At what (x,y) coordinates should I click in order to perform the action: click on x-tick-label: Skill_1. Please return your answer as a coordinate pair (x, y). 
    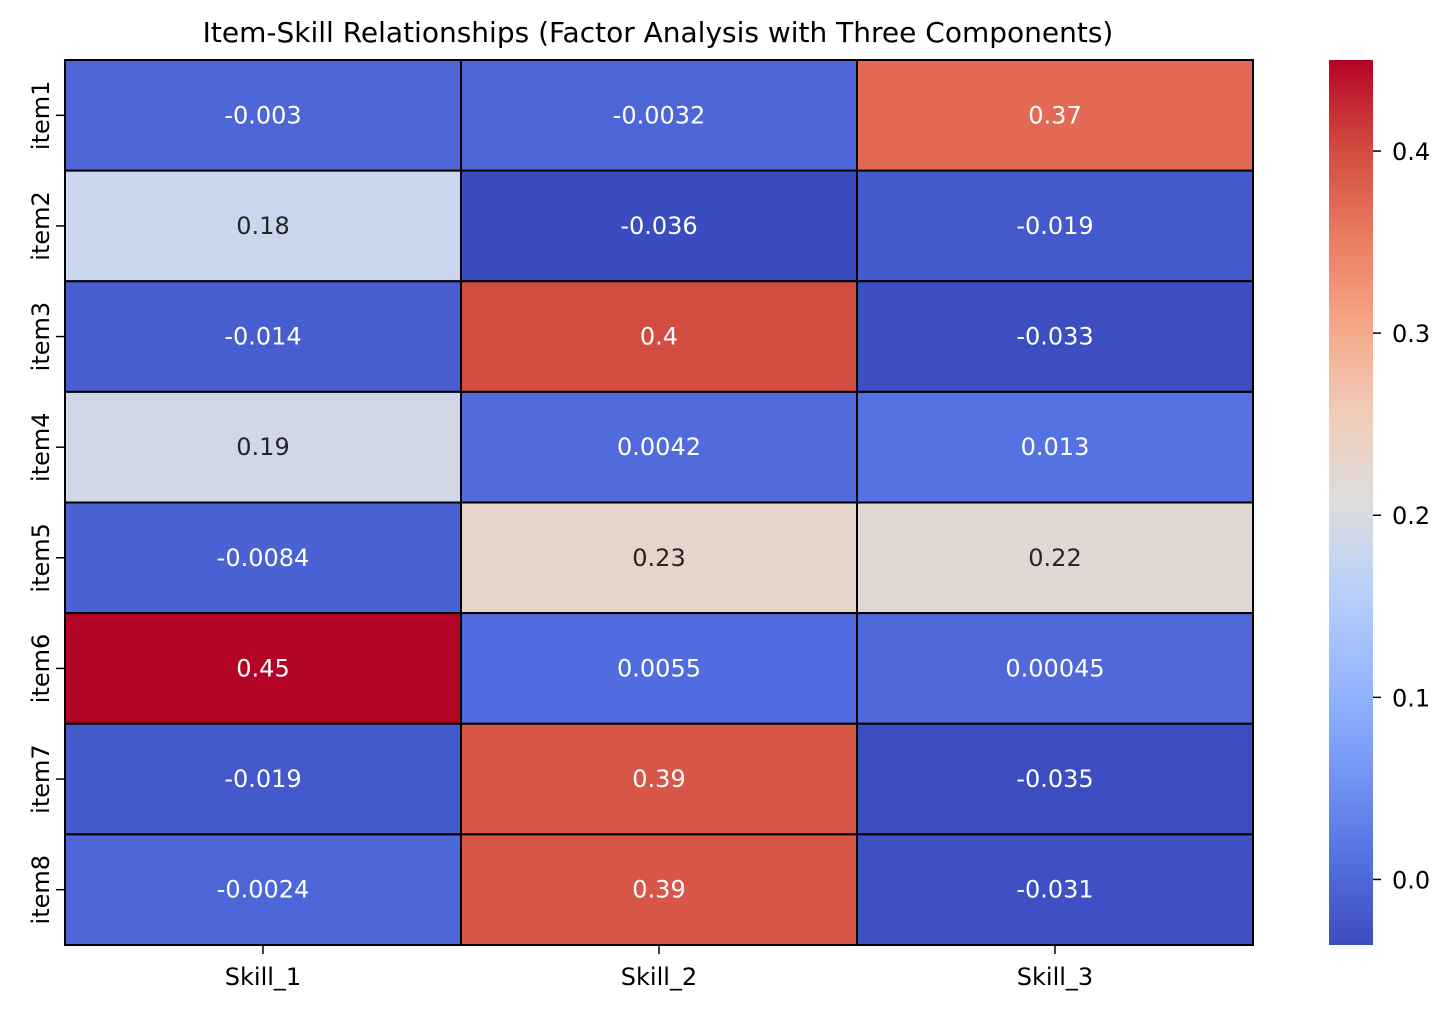
    Looking at the image, I should click on (263, 977).